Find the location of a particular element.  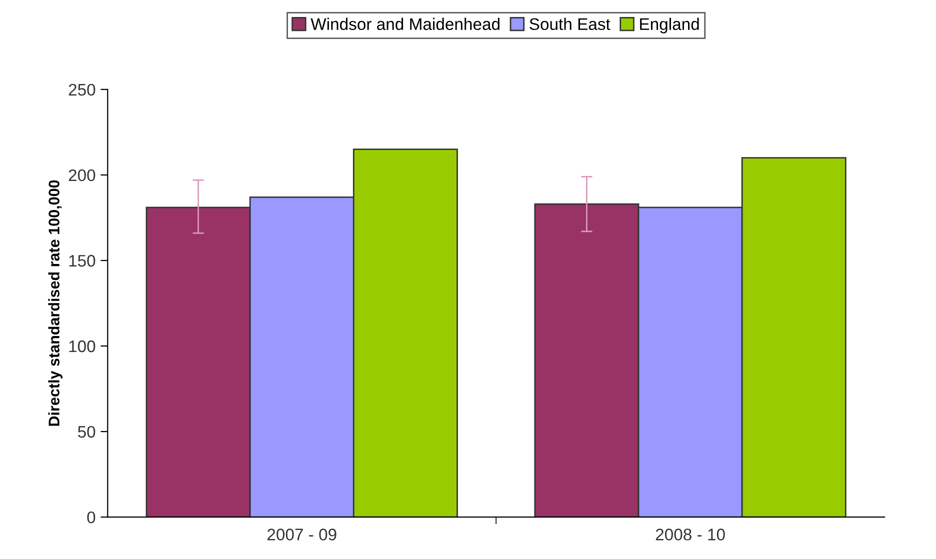

y-tick-label: 0 is located at coordinates (91, 517).